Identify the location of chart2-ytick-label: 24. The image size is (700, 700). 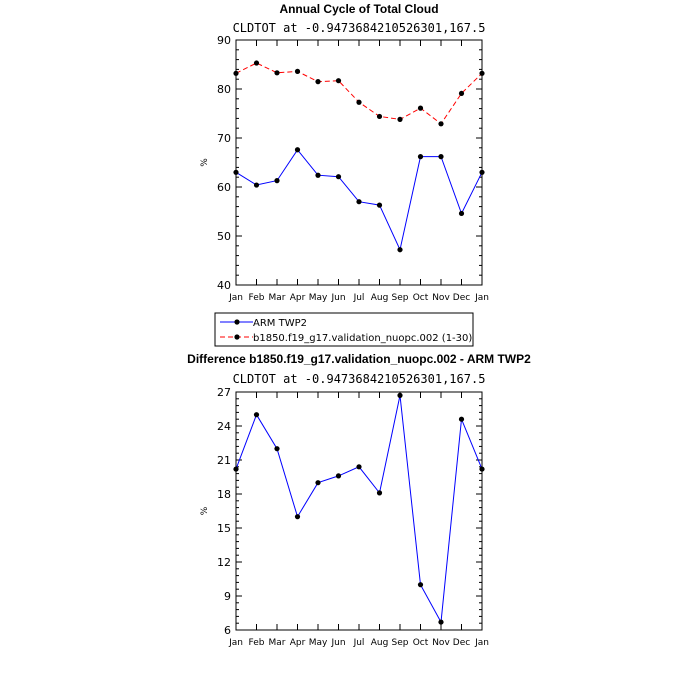
(224, 426).